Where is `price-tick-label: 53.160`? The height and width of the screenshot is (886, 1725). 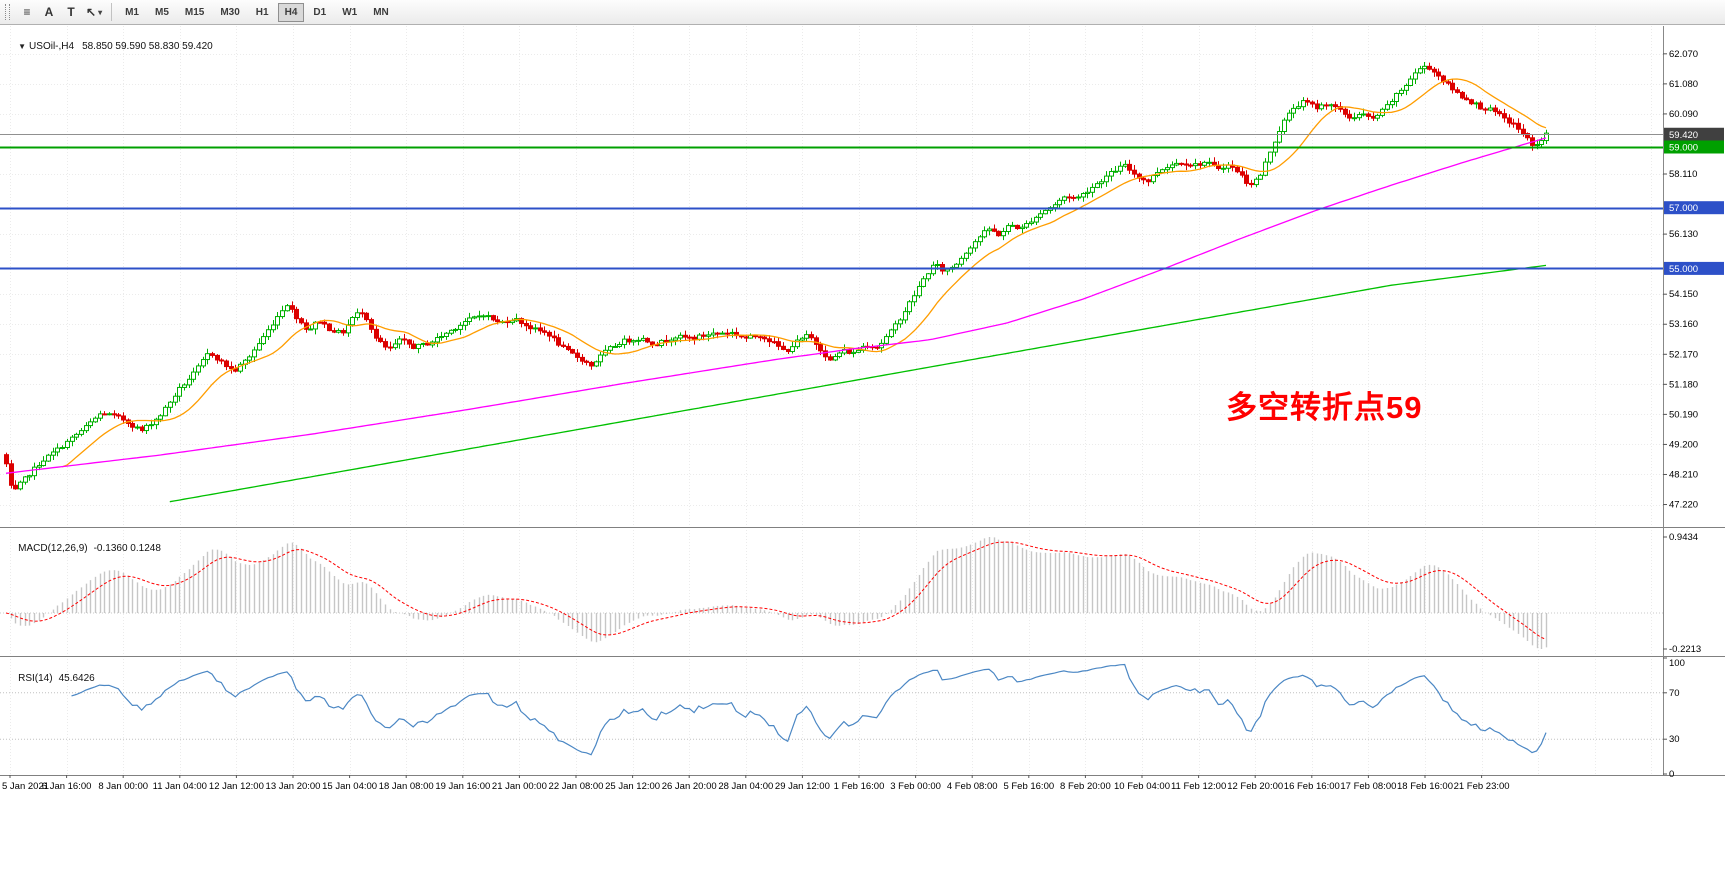
price-tick-label: 53.160 is located at coordinates (1683, 324).